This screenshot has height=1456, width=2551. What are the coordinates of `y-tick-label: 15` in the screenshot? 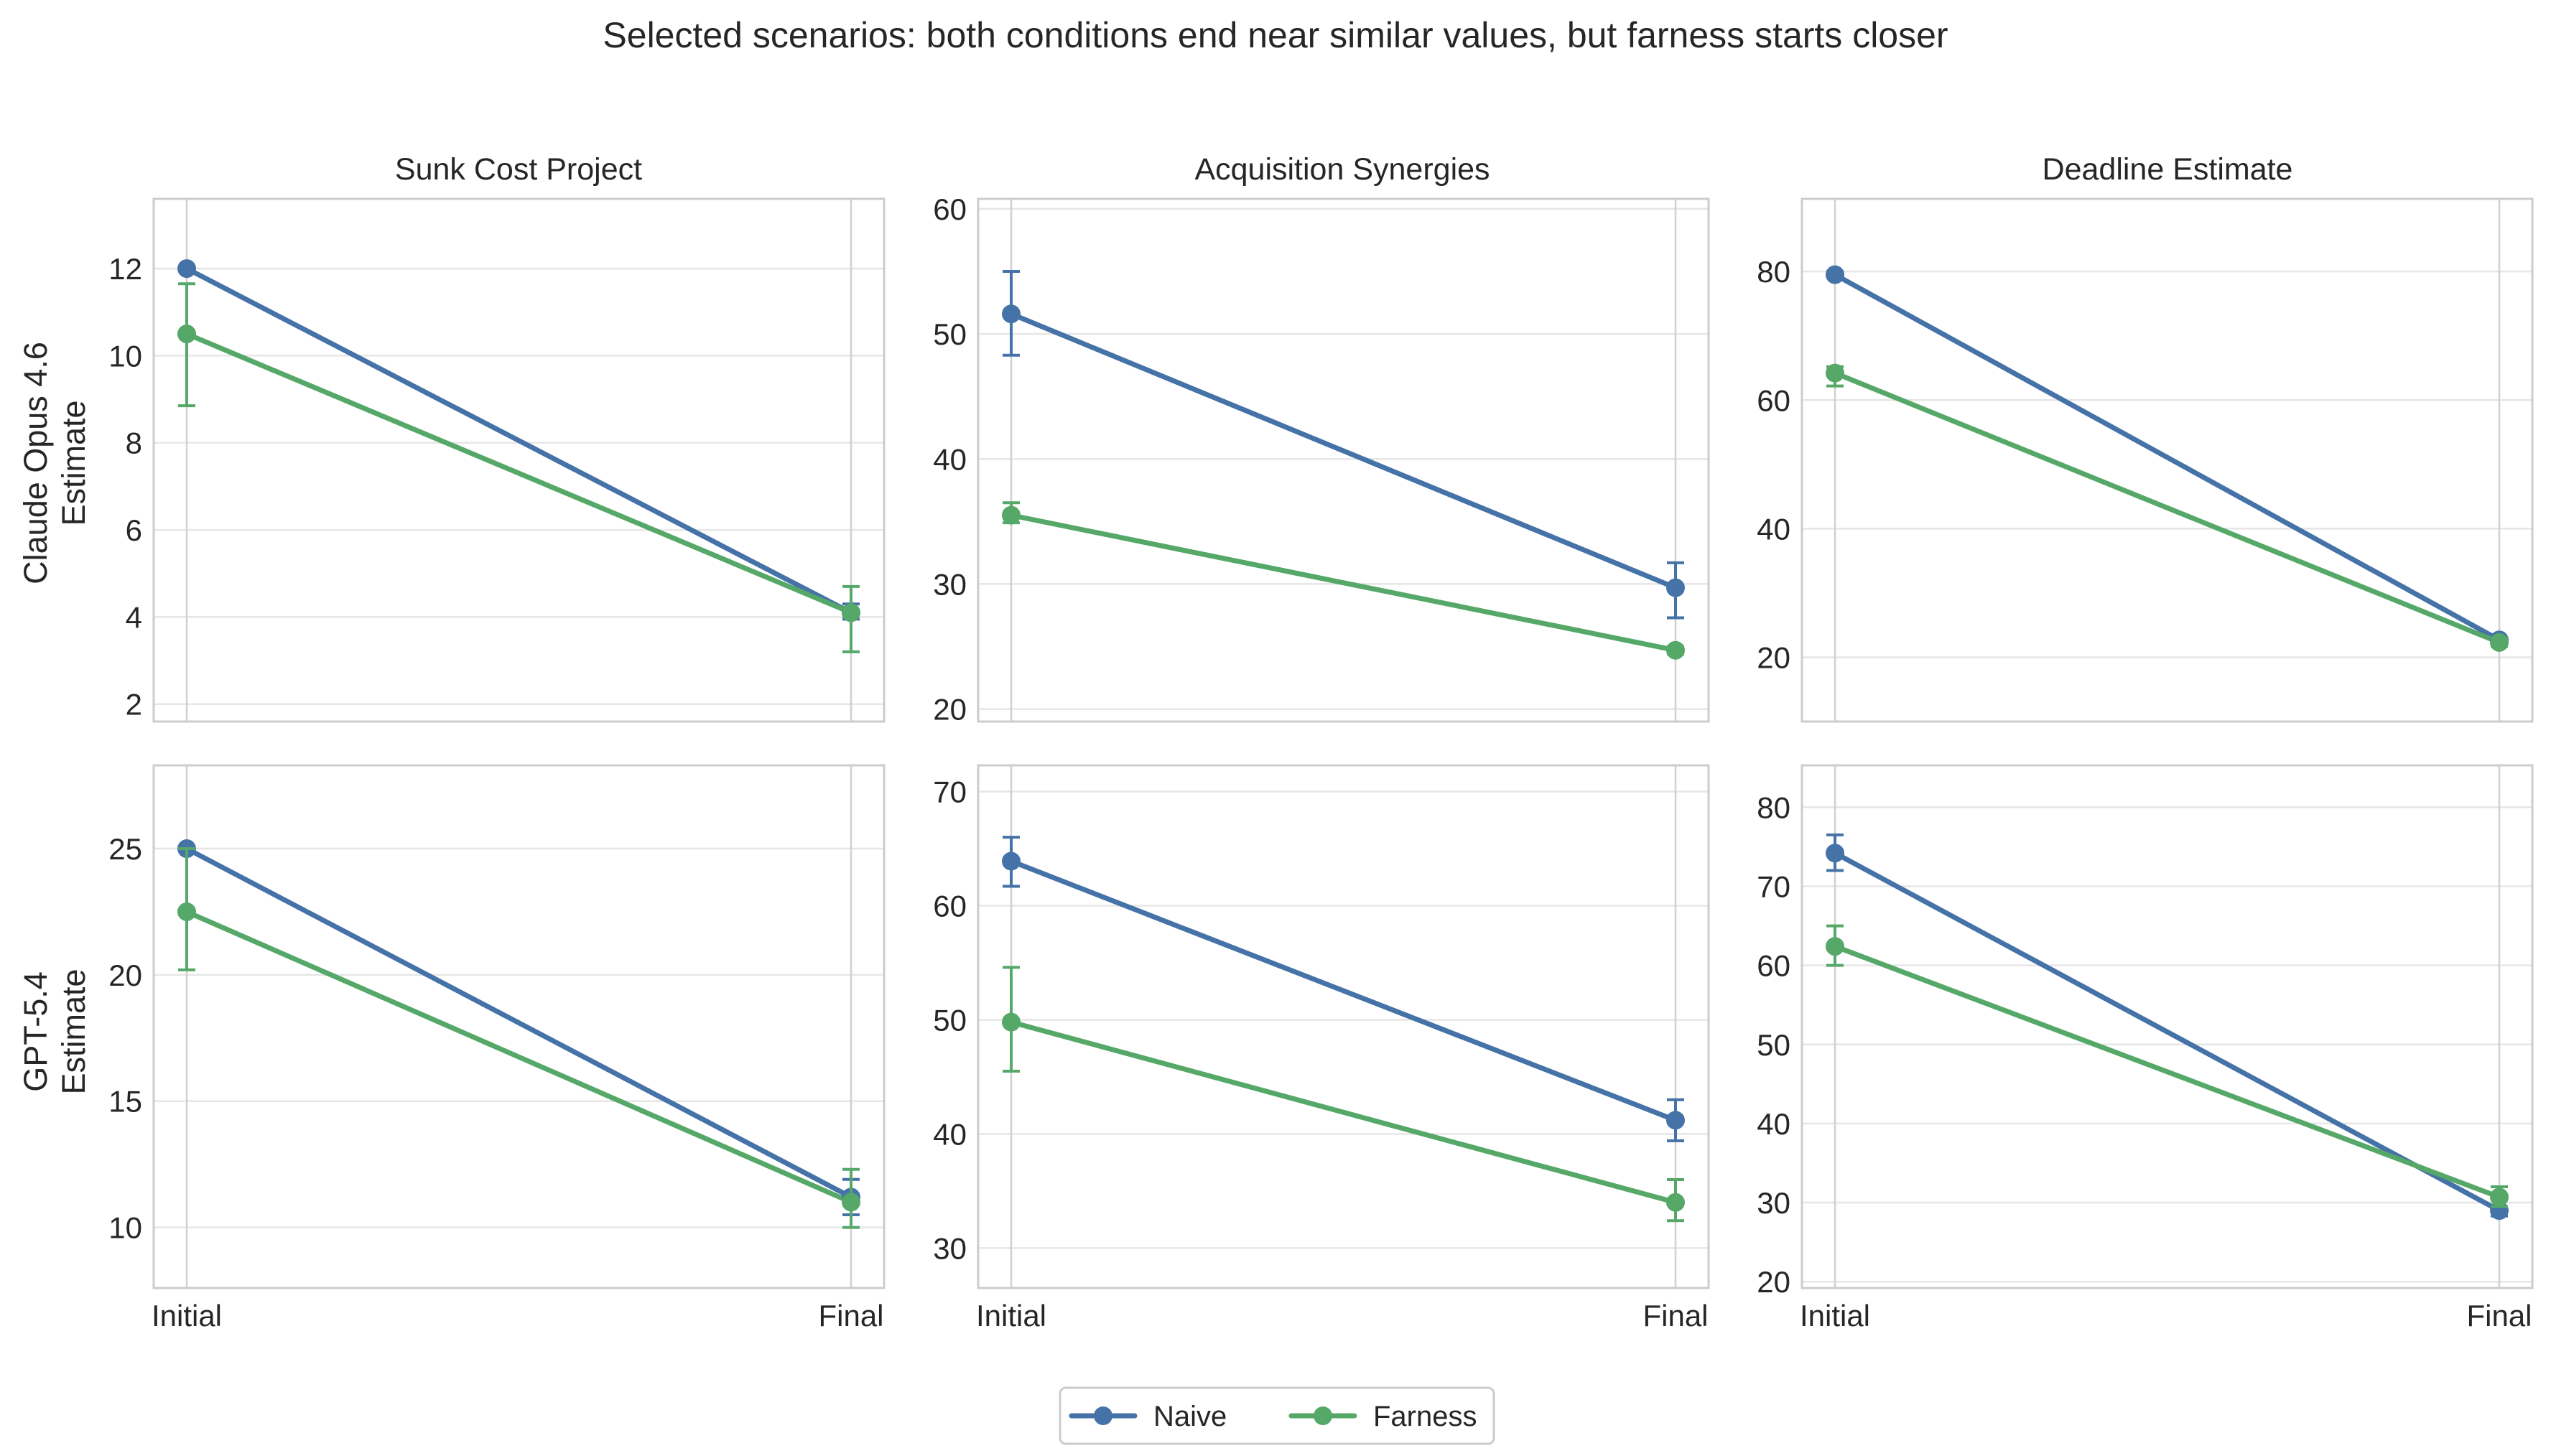 It's located at (125, 1102).